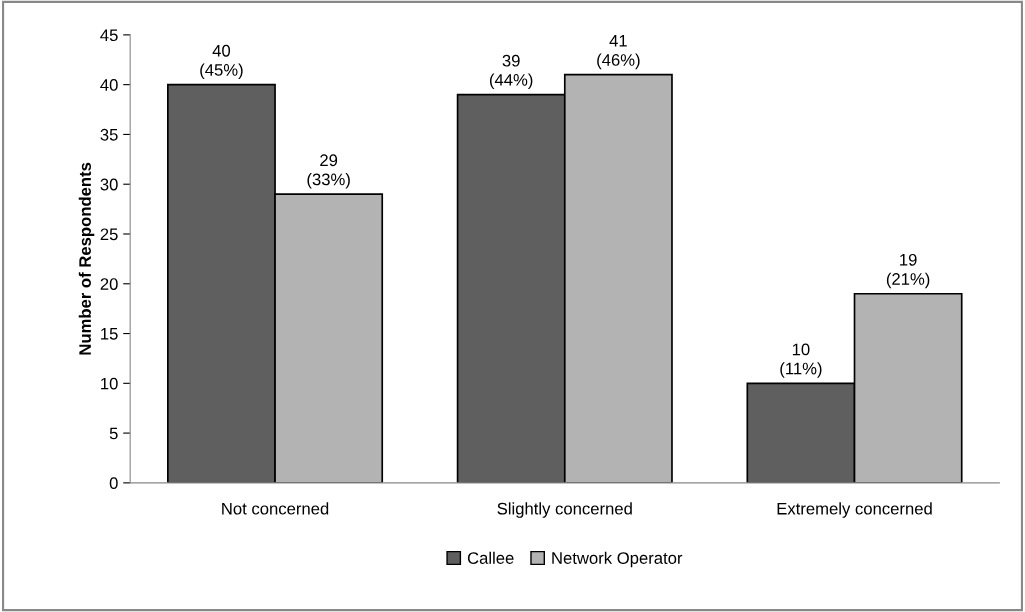  I want to click on y-tick-label: 25, so click(109, 234).